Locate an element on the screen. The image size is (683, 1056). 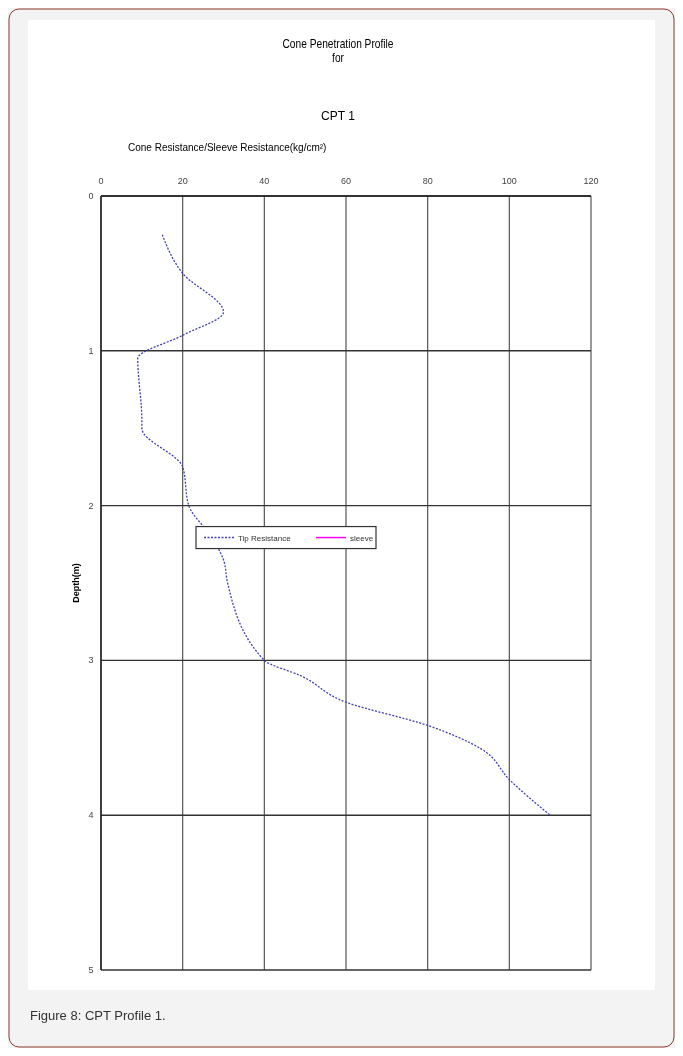
x-tick-label: 40 is located at coordinates (264, 181).